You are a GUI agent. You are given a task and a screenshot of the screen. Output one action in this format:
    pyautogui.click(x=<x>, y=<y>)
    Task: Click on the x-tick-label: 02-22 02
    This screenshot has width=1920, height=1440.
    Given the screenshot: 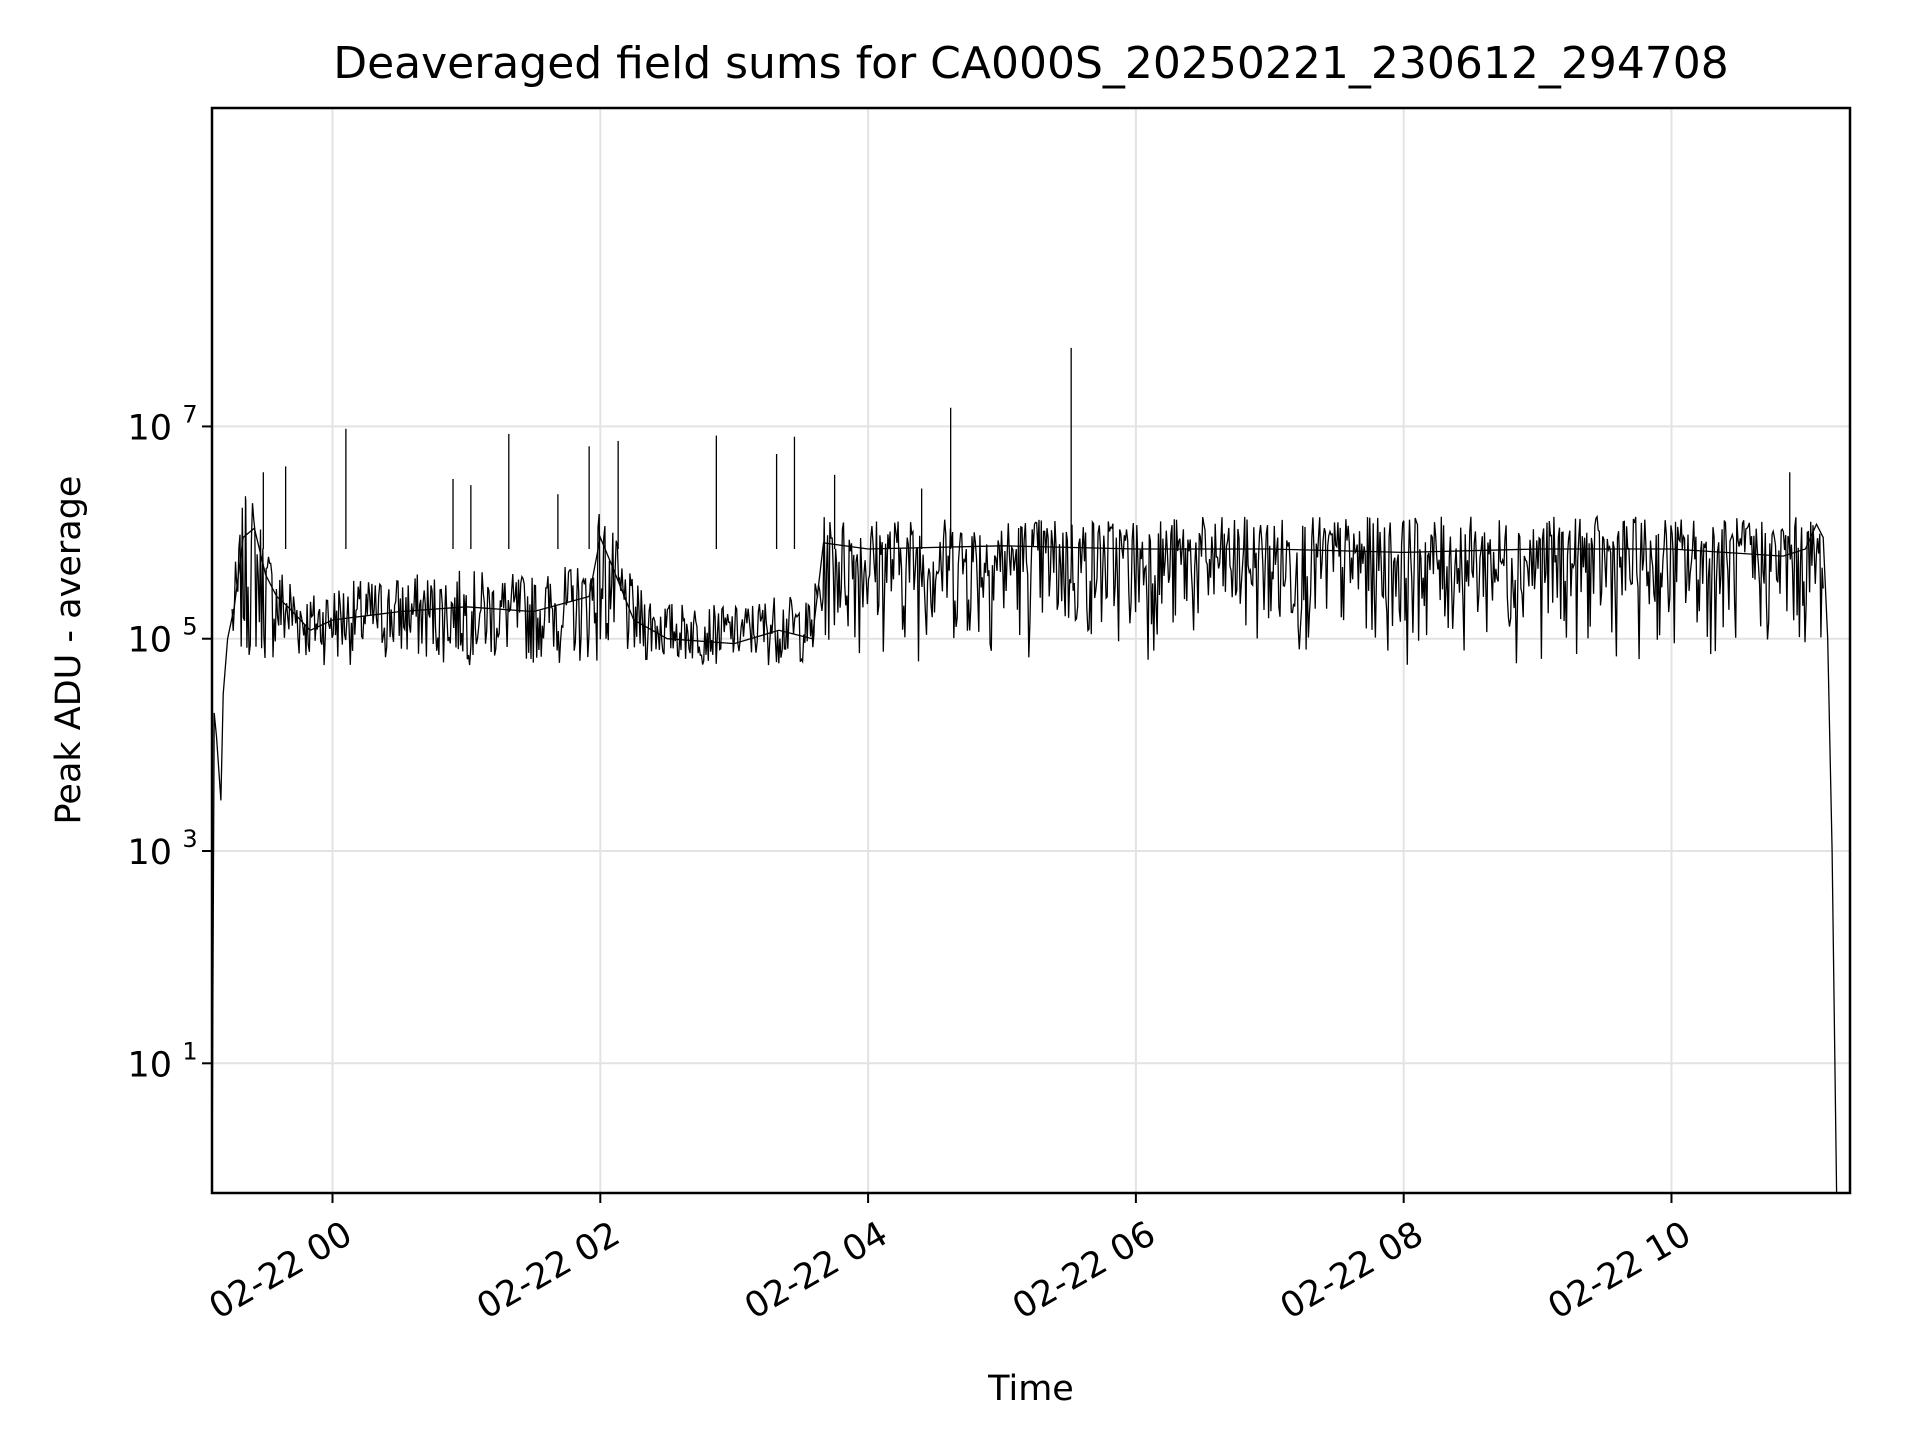 What is the action you would take?
    pyautogui.click(x=549, y=1270)
    